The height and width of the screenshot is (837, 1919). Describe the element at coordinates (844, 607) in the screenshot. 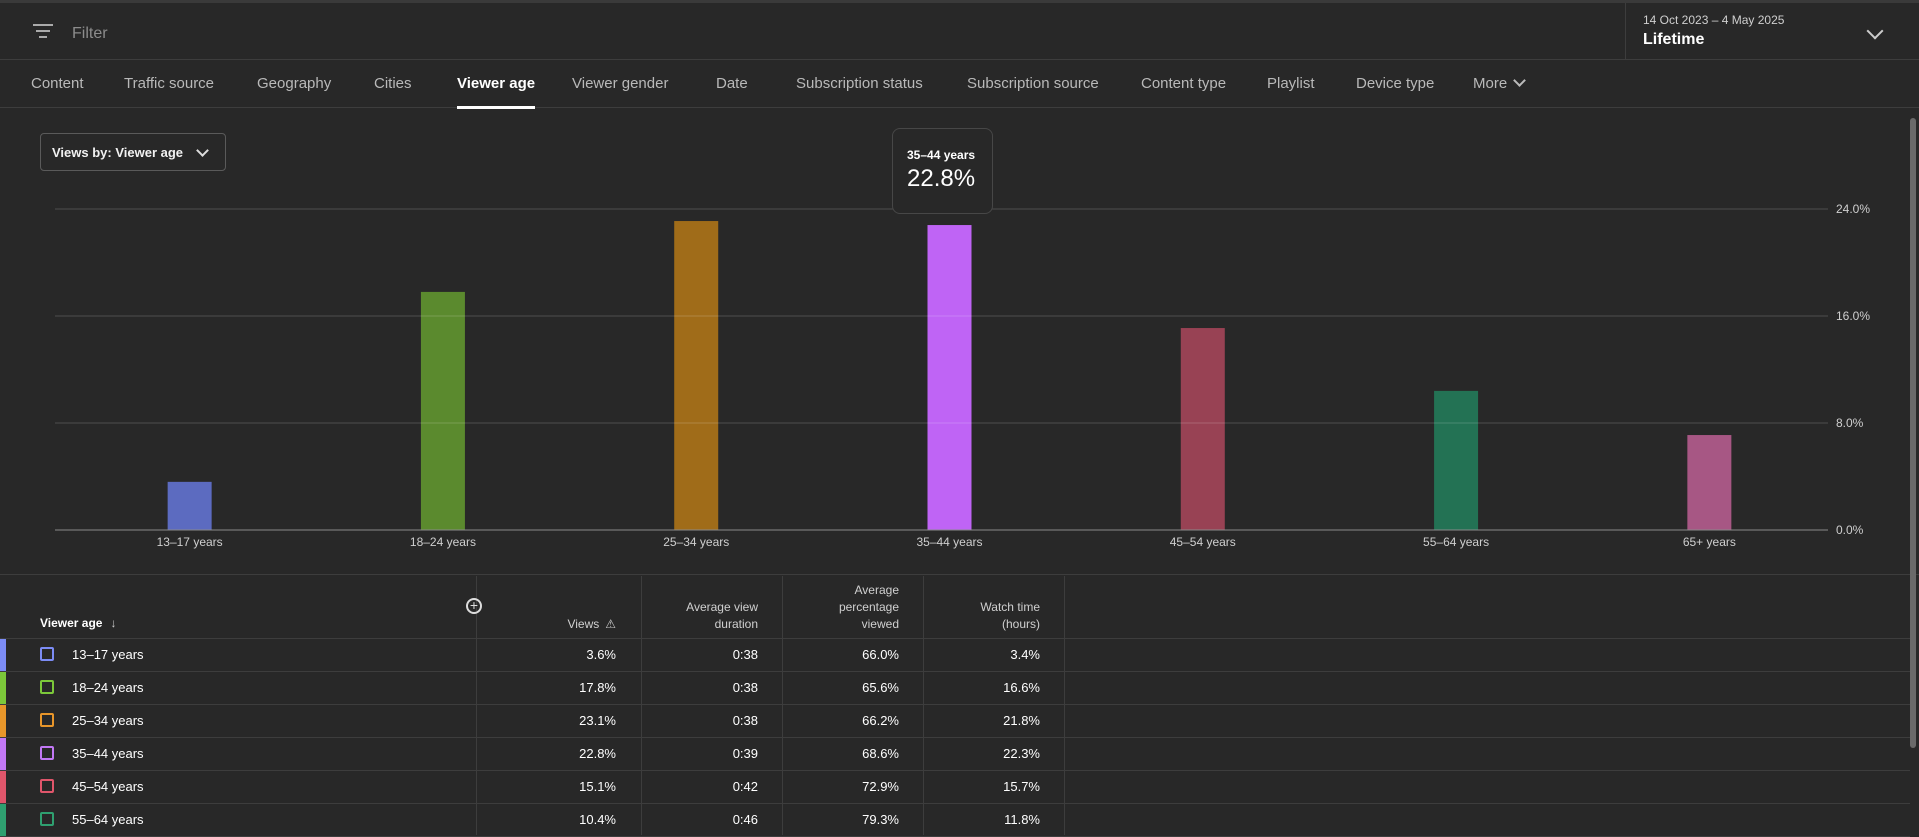

I see `column-header-avg-percentage-viewed: Average percentage viewed` at that location.